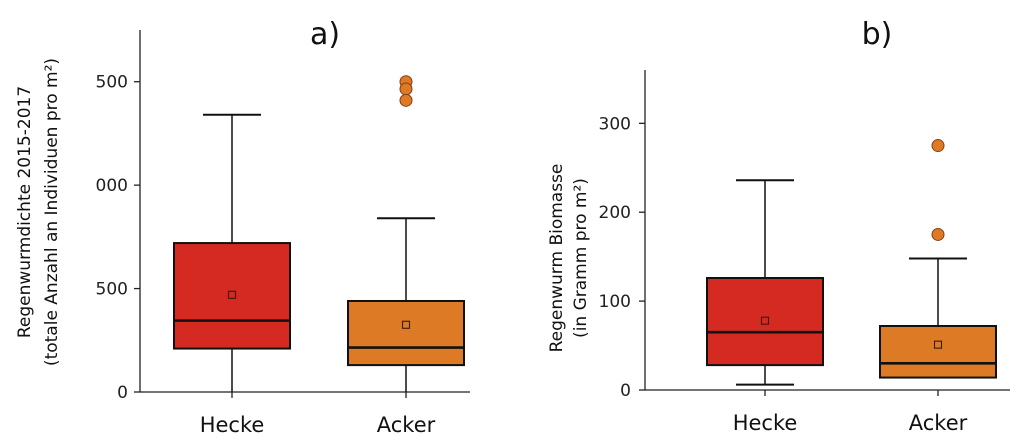 Image resolution: width=1019 pixels, height=441 pixels. What do you see at coordinates (112, 186) in the screenshot?
I see `y-tick-label: 000` at bounding box center [112, 186].